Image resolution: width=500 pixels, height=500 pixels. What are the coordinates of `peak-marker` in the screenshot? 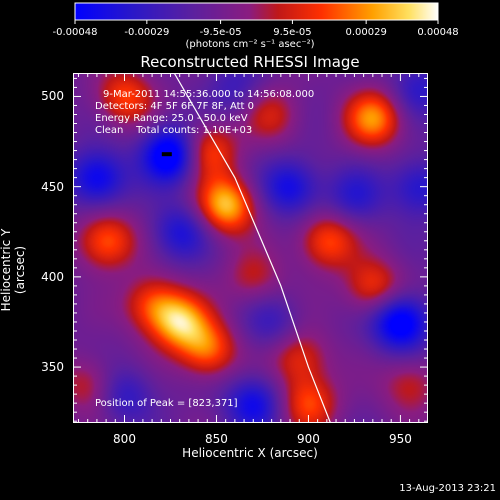 It's located at (166, 154).